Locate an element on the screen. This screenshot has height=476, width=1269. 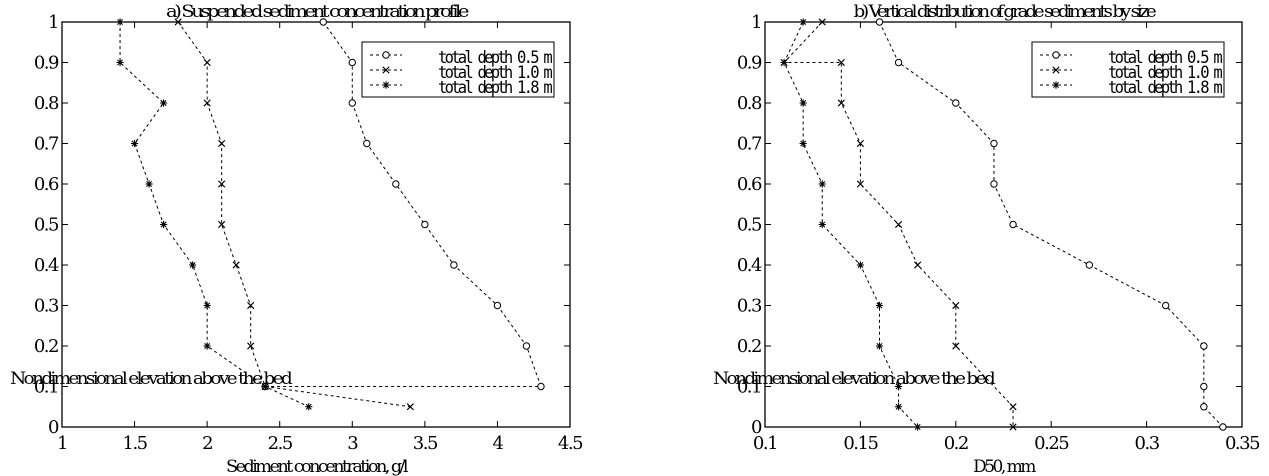
x-axis-label: Sediment concentration, g/l is located at coordinates (317, 466).